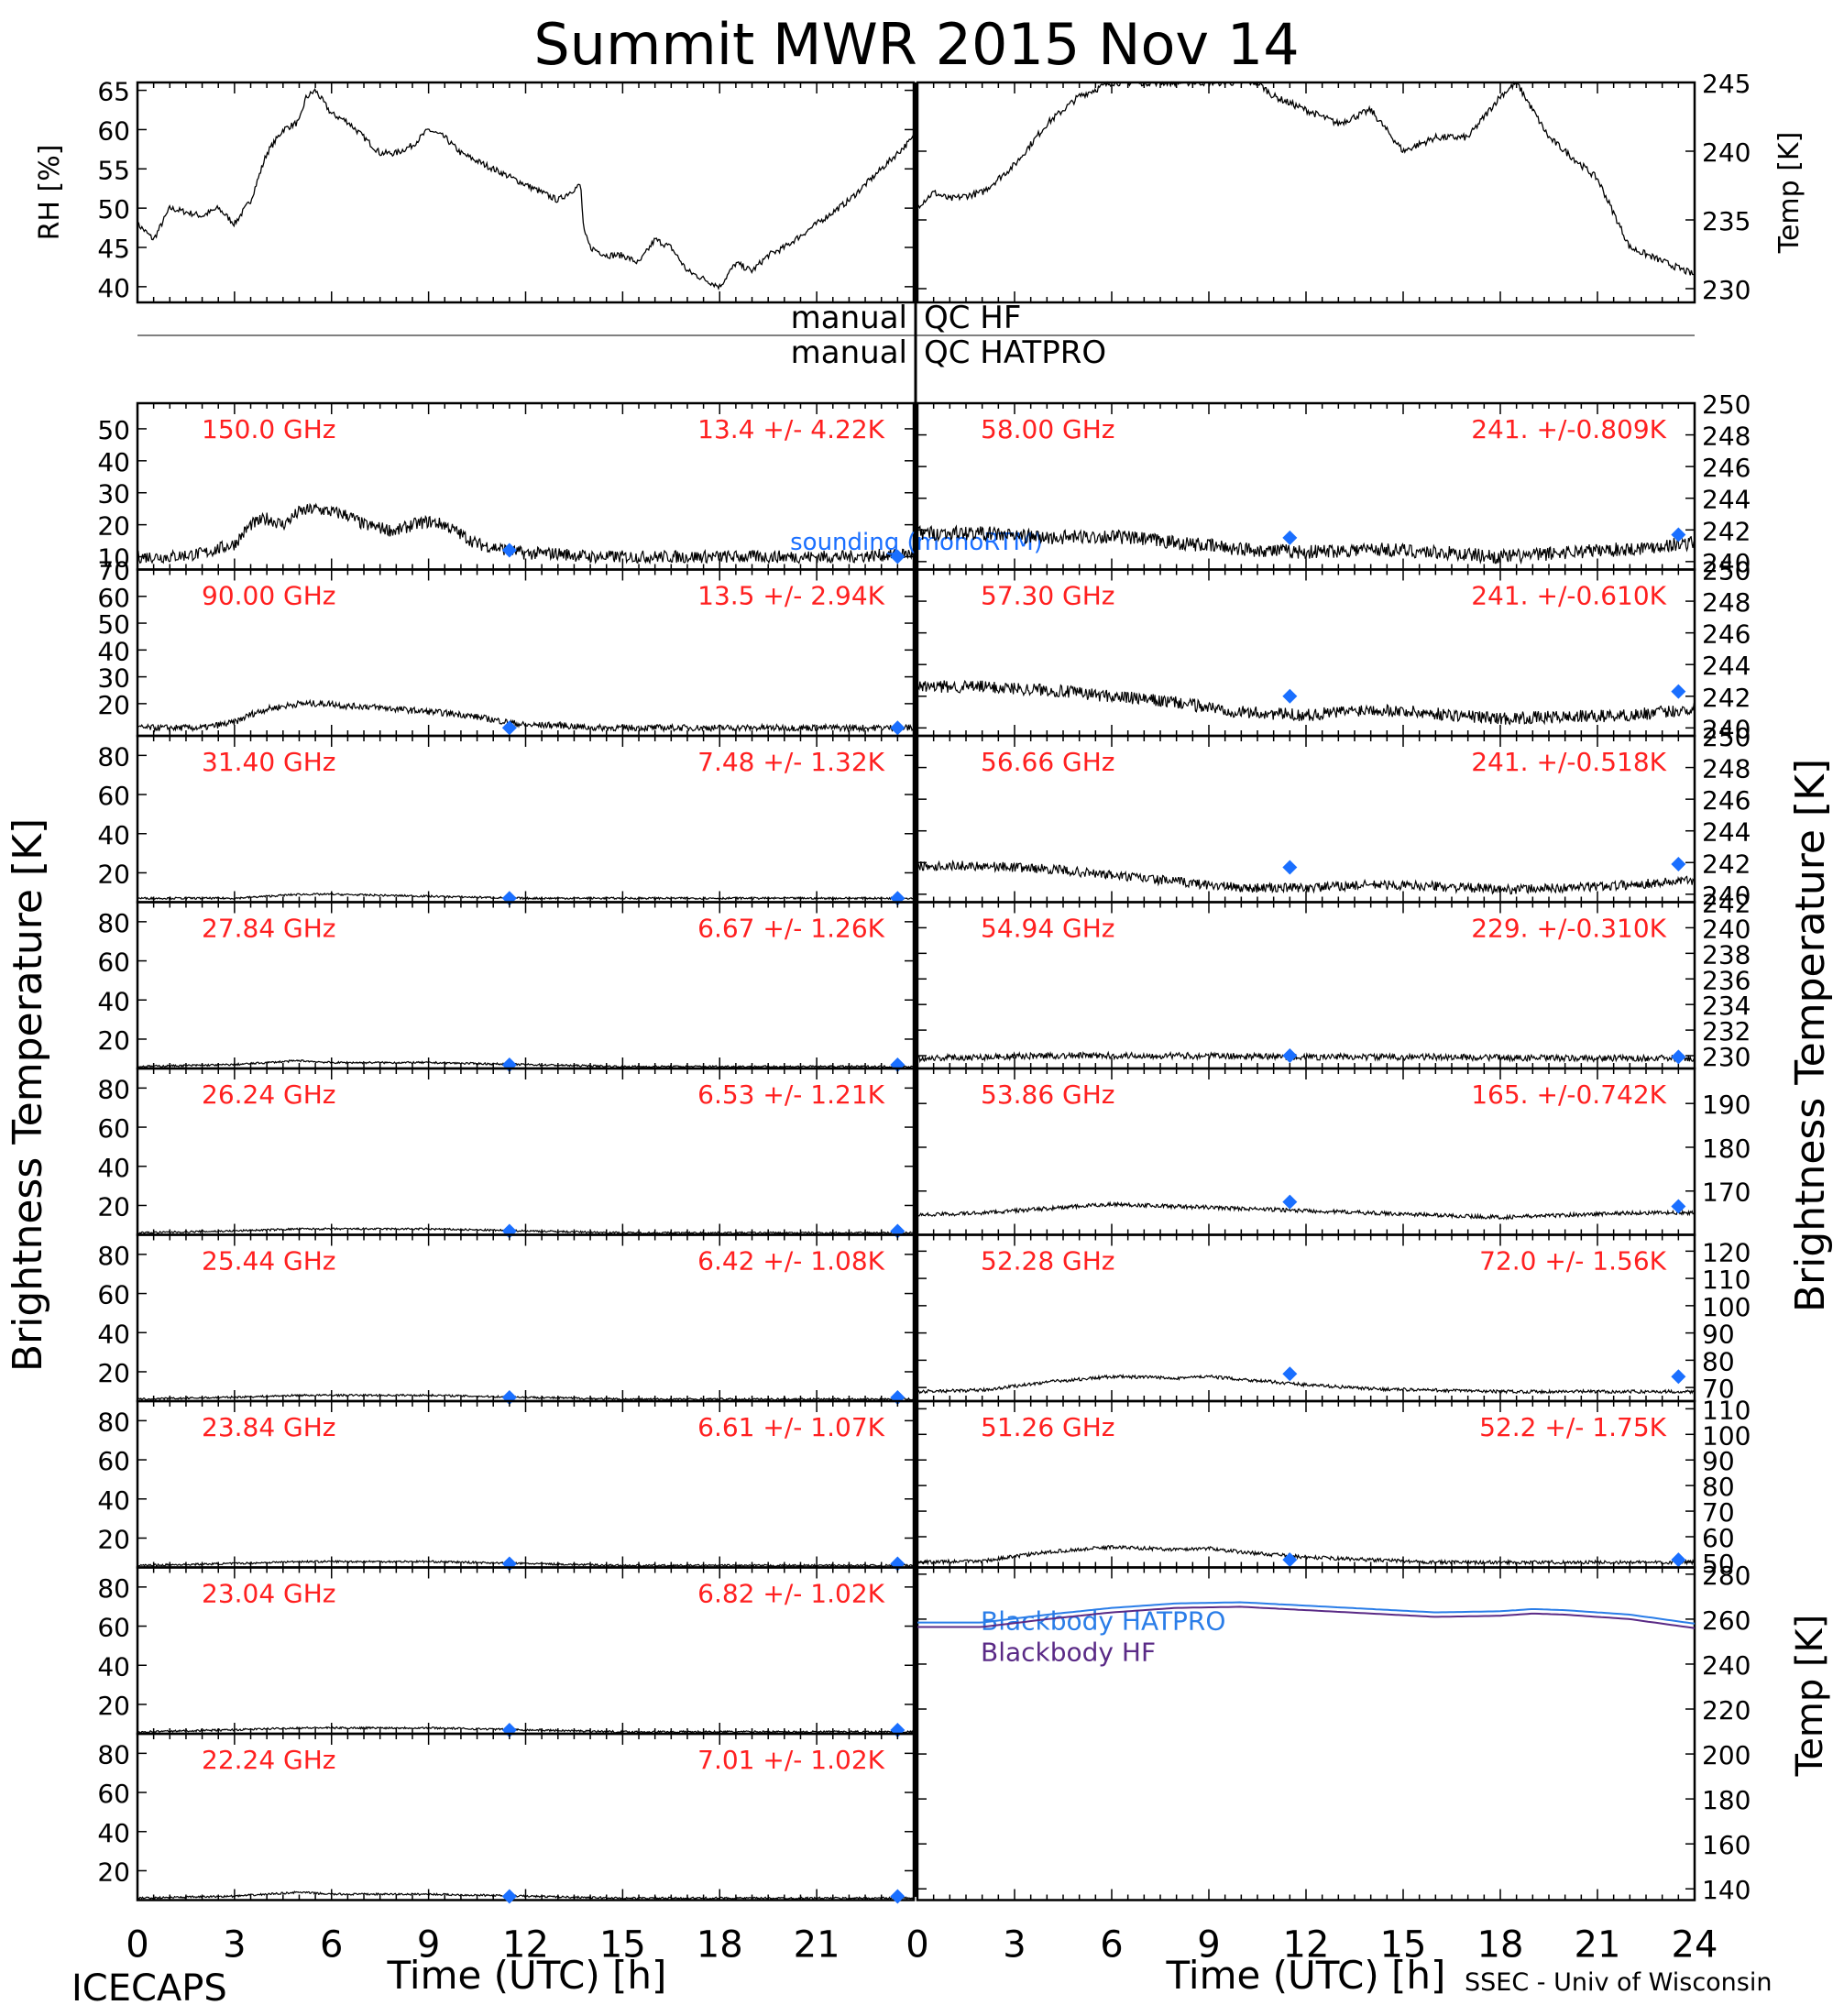 The width and height of the screenshot is (1833, 2016). I want to click on channel-mean-std-label: 52.2 +/- 1.75K, so click(1572, 1427).